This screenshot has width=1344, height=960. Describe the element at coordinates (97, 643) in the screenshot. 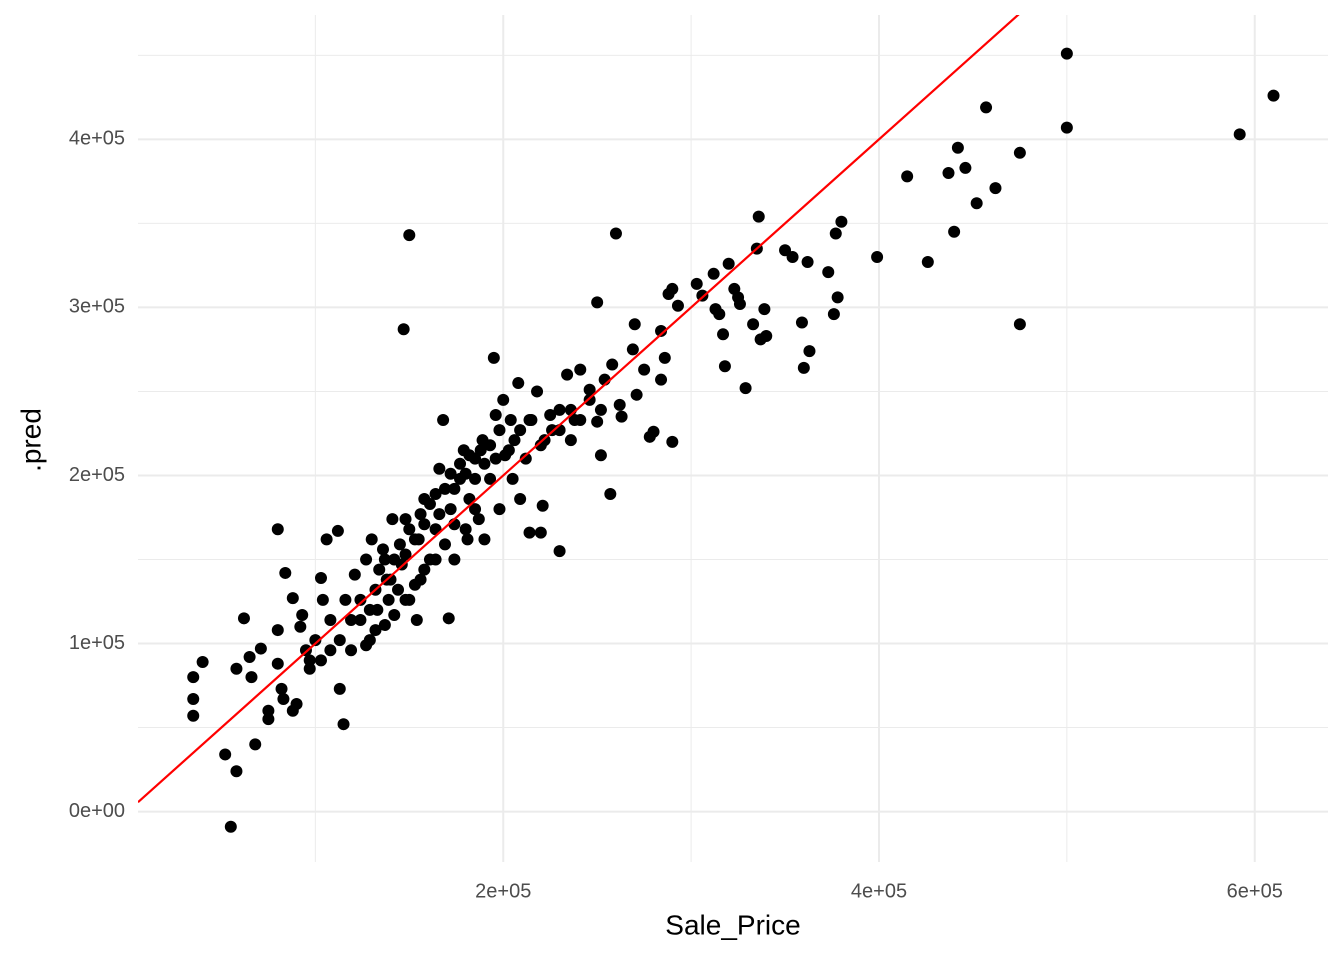

I see `y-tick-label: 1e+05` at that location.